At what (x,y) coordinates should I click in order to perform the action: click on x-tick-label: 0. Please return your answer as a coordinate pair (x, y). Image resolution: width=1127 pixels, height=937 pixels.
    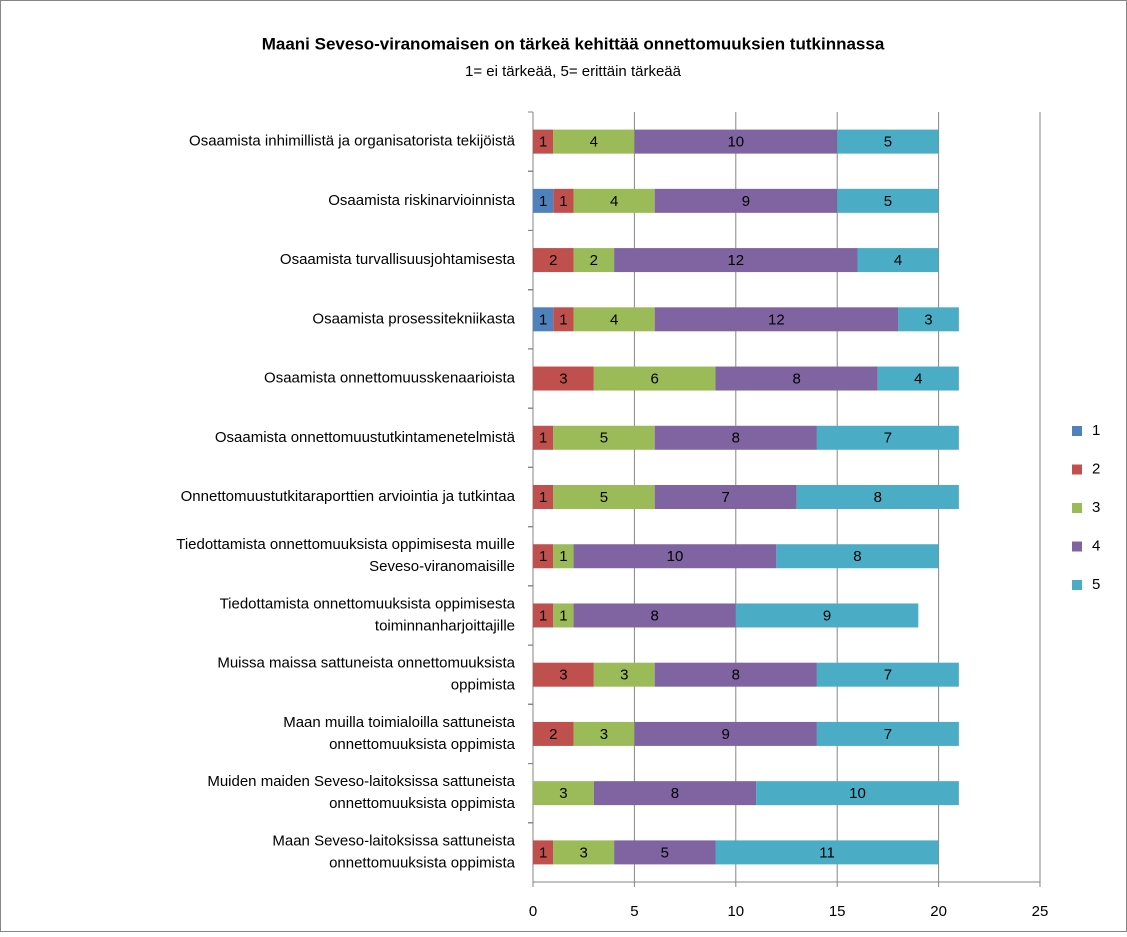
    Looking at the image, I should click on (533, 911).